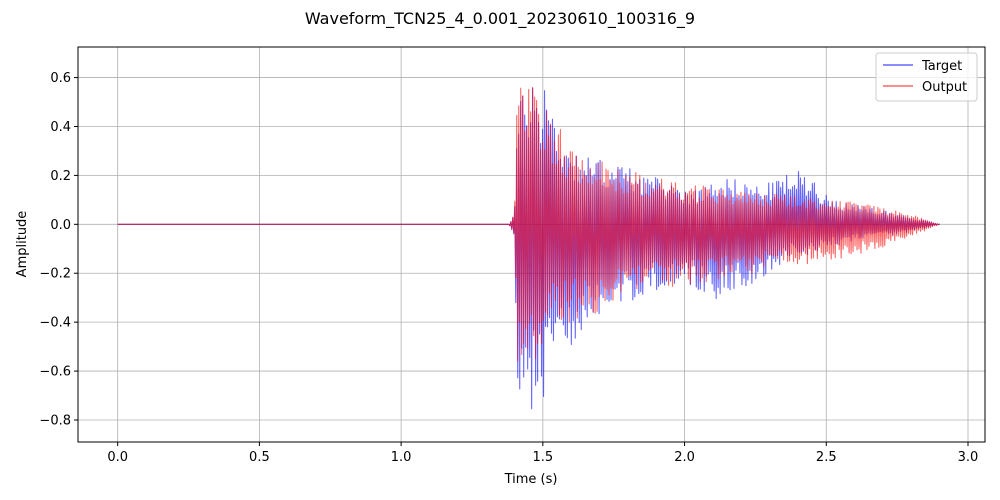  What do you see at coordinates (926, 77) in the screenshot?
I see `legend: Target Output` at bounding box center [926, 77].